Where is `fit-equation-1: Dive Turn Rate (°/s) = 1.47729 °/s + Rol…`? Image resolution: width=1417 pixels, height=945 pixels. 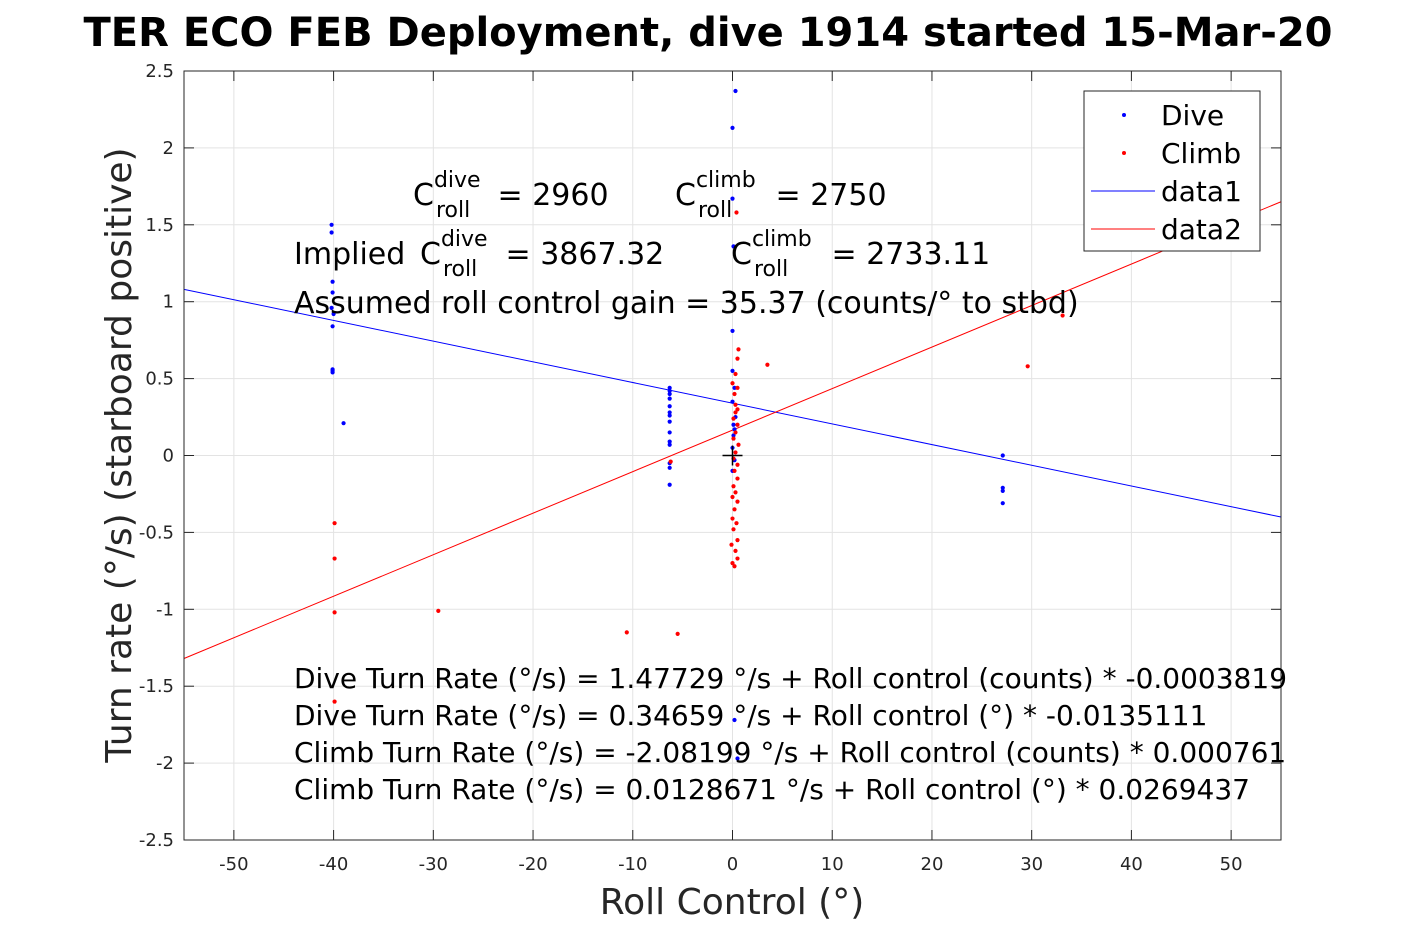 fit-equation-1: Dive Turn Rate (°/s) = 1.47729 °/s + Rol… is located at coordinates (790, 678).